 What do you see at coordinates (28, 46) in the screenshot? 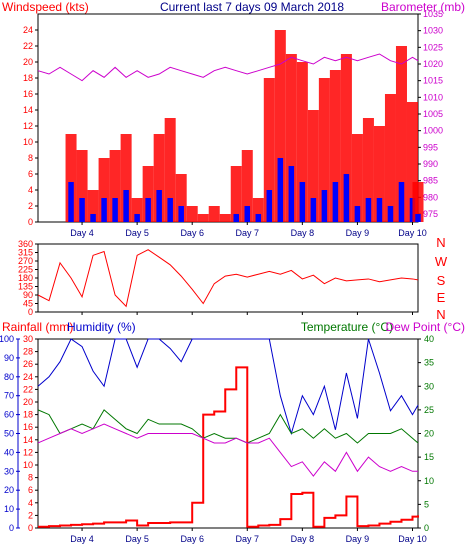
I see `wind-y-tick-label: 22` at bounding box center [28, 46].